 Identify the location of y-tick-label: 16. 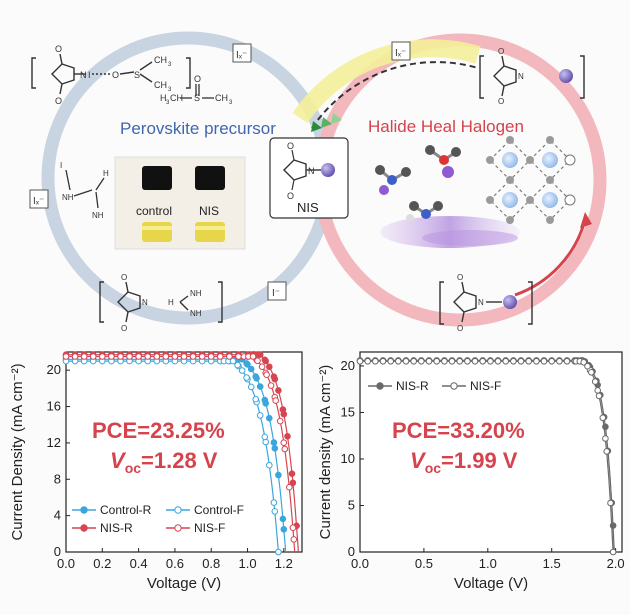
(54, 406).